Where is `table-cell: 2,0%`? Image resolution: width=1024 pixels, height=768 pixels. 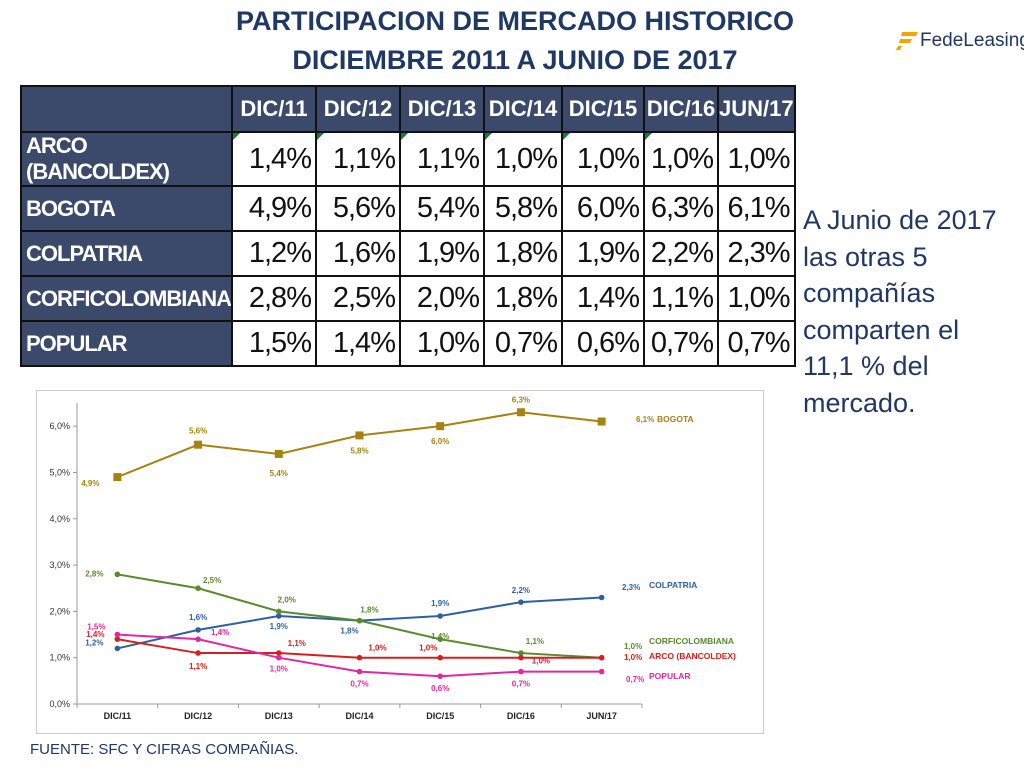
table-cell: 2,0% is located at coordinates (441, 298).